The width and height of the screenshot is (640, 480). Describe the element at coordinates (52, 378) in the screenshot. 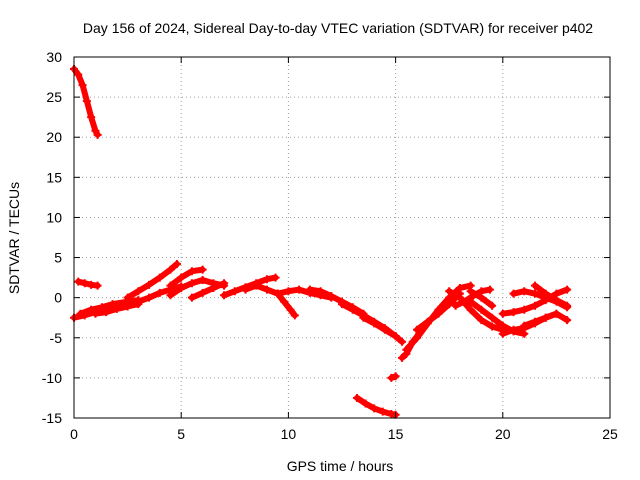

I see `y-tick-label: -10` at that location.